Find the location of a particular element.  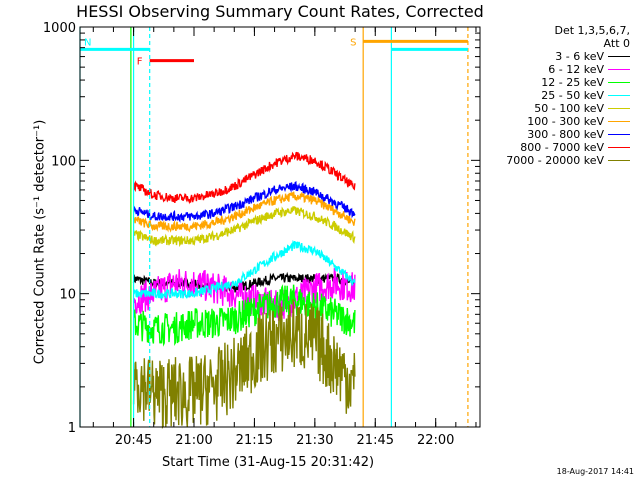

legend-label: 50 - 100 keV is located at coordinates (569, 108).